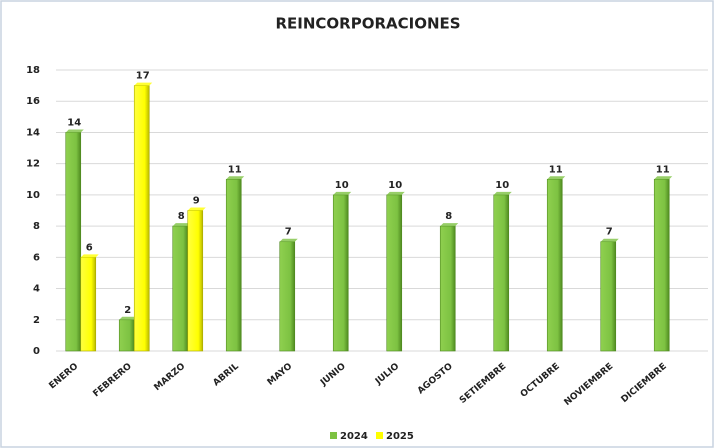  I want to click on legend-label: 2025, so click(400, 436).